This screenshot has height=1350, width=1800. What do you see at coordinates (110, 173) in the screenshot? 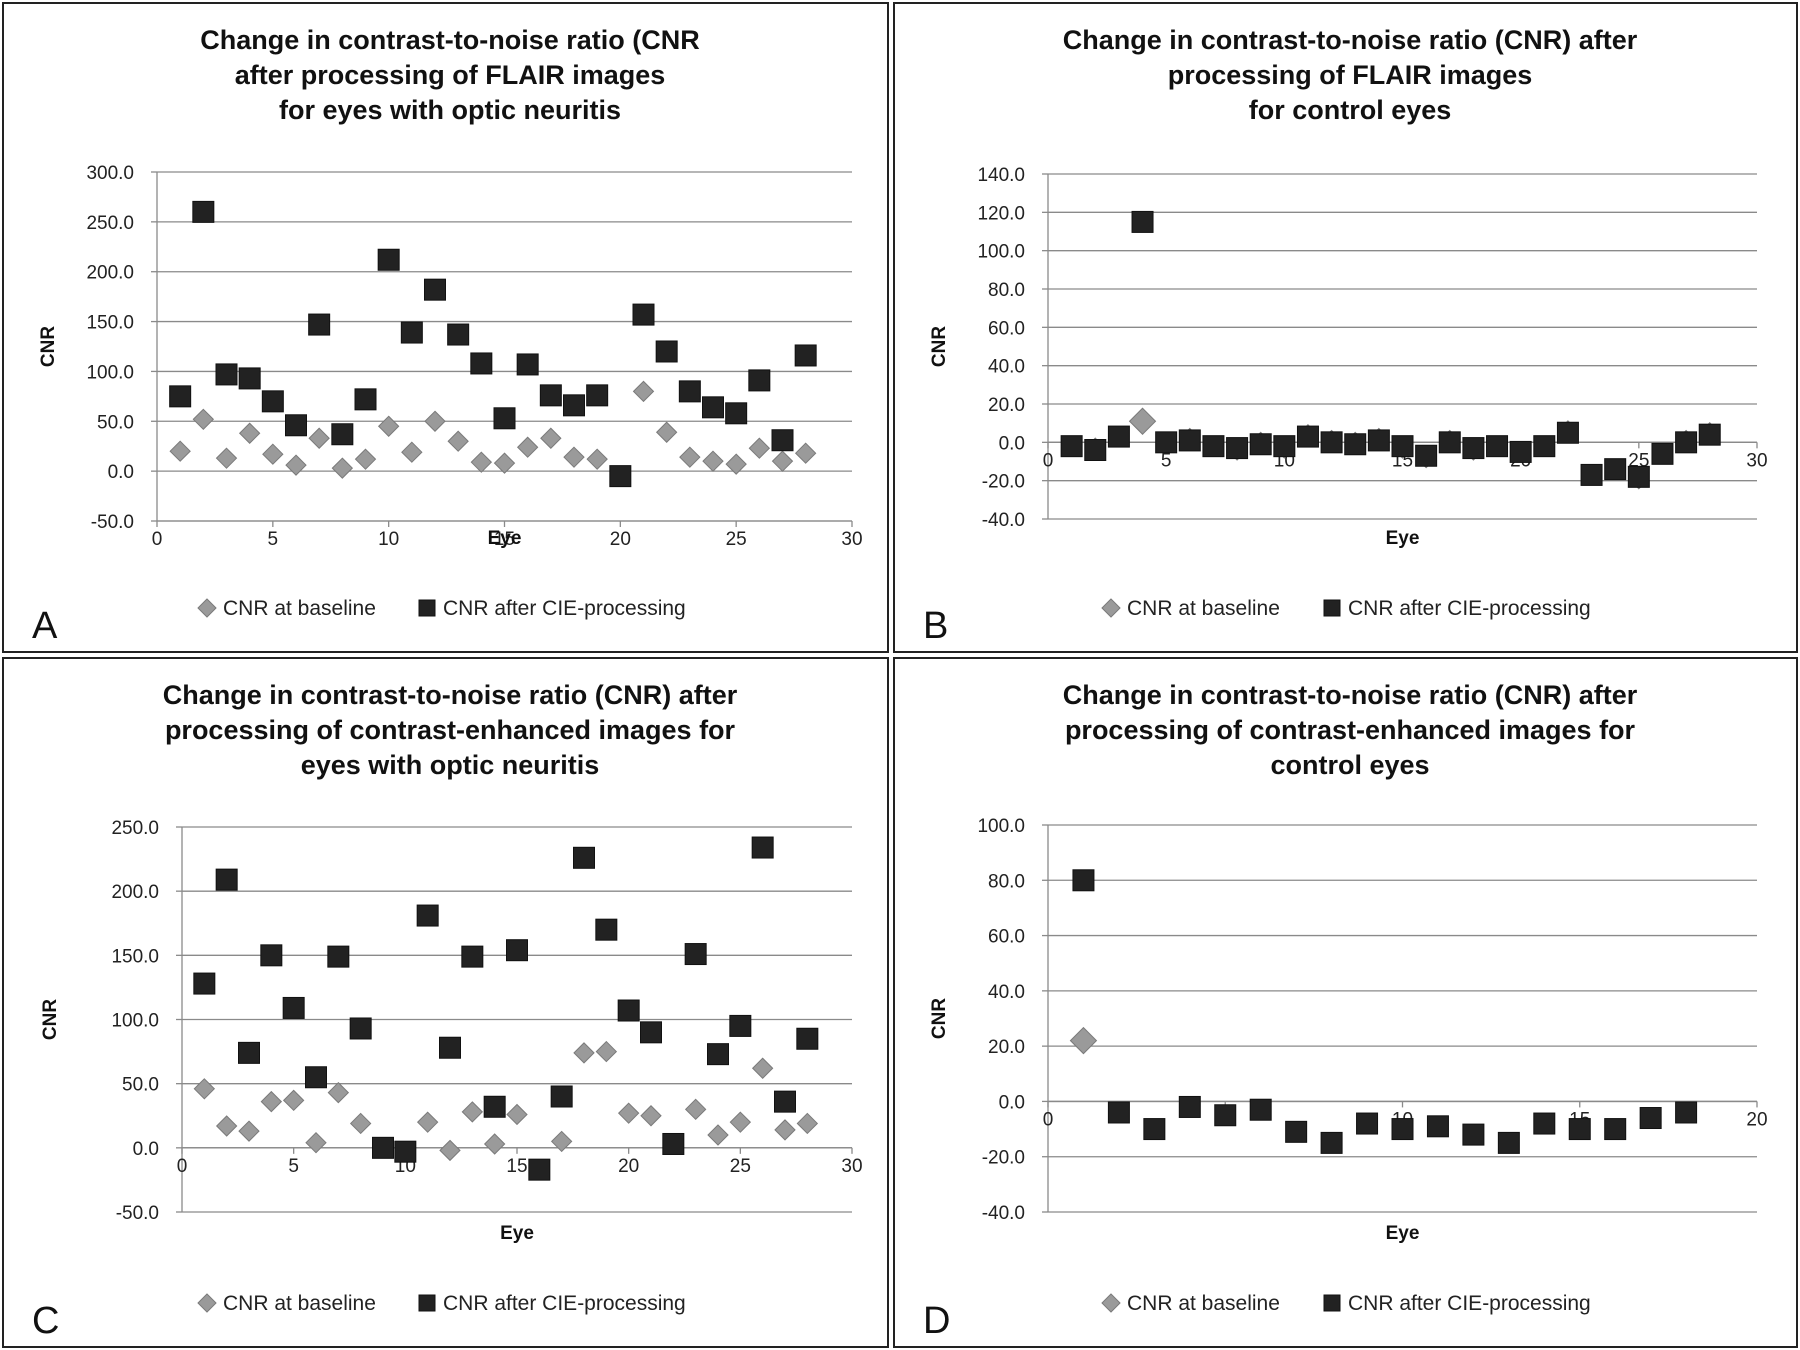
I see `y-tick-label: 300.0` at bounding box center [110, 173].